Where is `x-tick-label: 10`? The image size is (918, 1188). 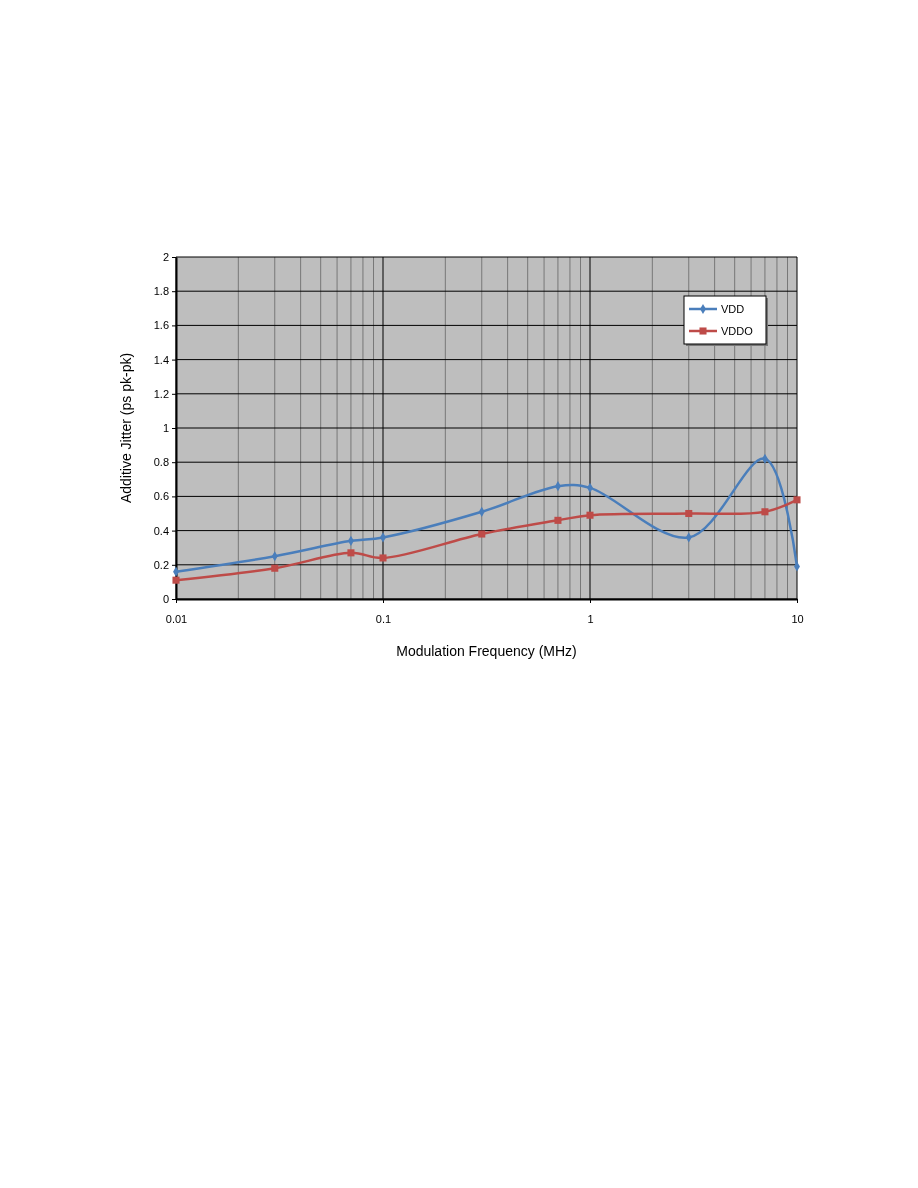
x-tick-label: 10 is located at coordinates (797, 618).